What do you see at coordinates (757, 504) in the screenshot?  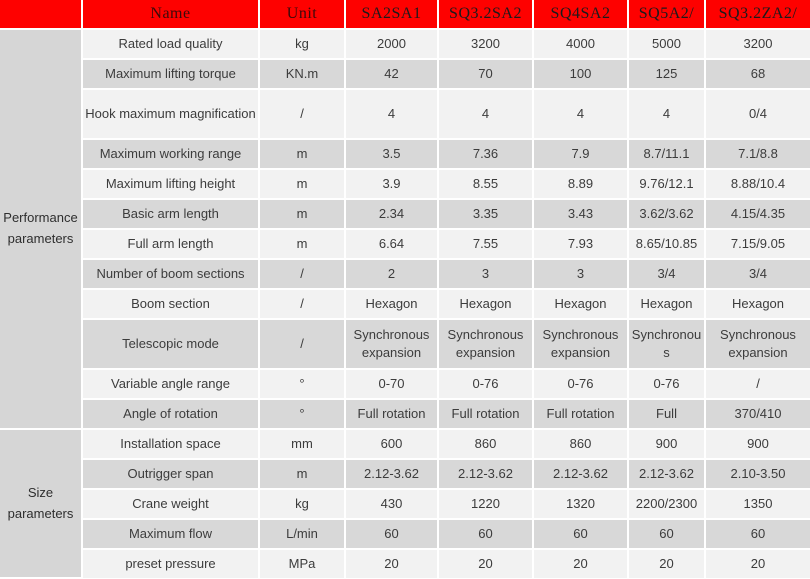 I see `value-cell: 1350` at bounding box center [757, 504].